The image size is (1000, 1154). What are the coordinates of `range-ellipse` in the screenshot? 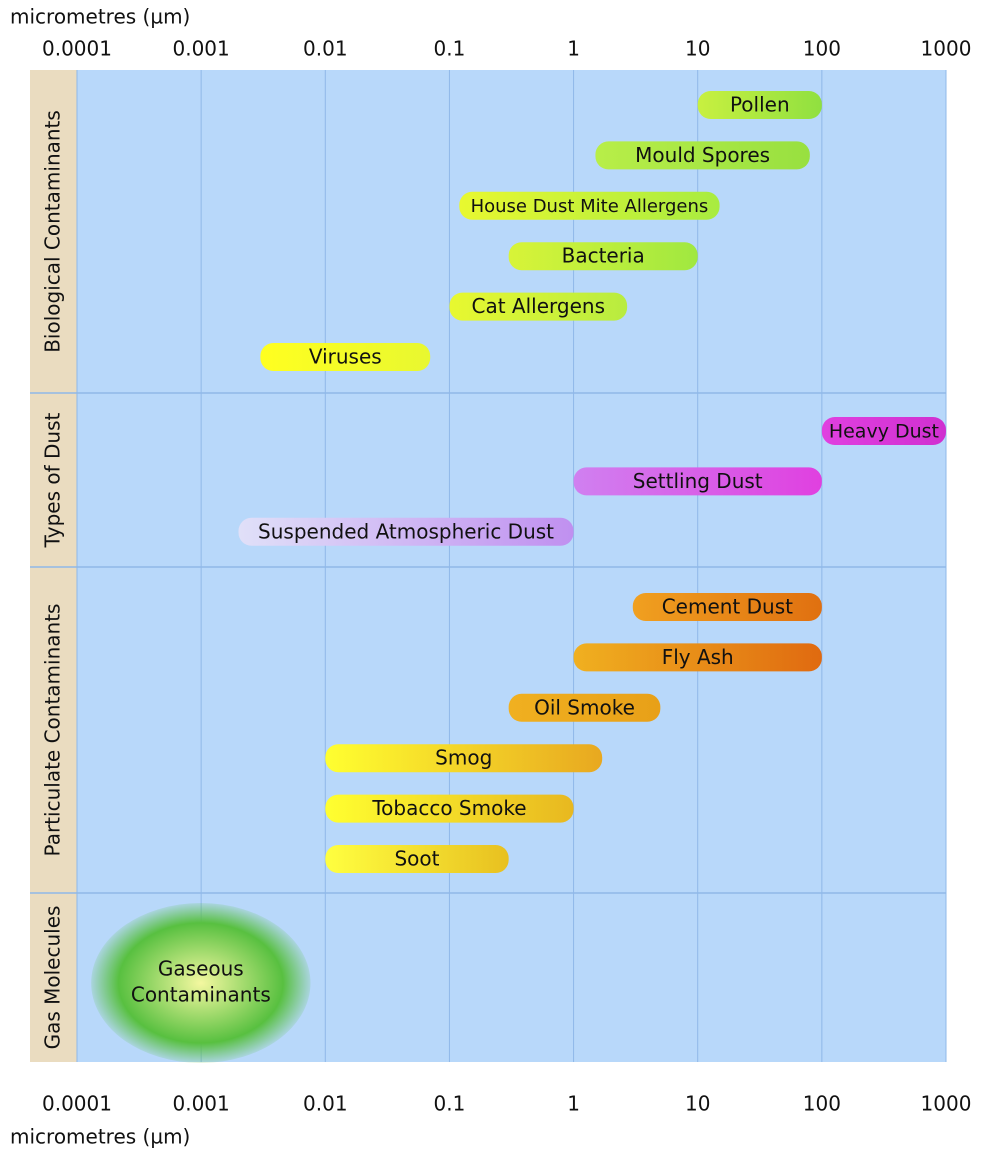 It's located at (201, 983).